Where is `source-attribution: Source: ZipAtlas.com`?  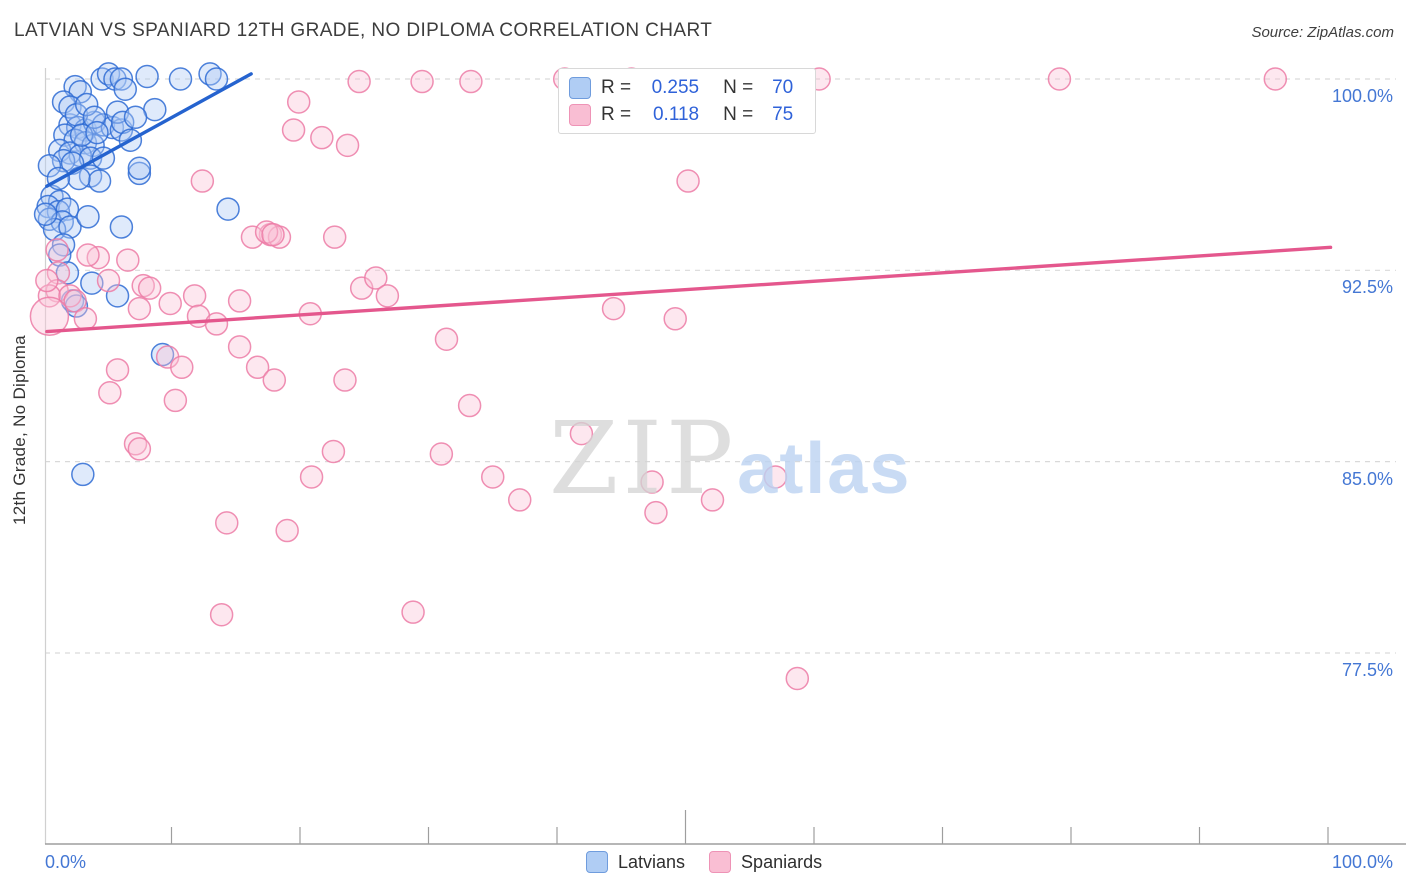
source-attribution: Source: ZipAtlas.com is located at coordinates (1322, 32).